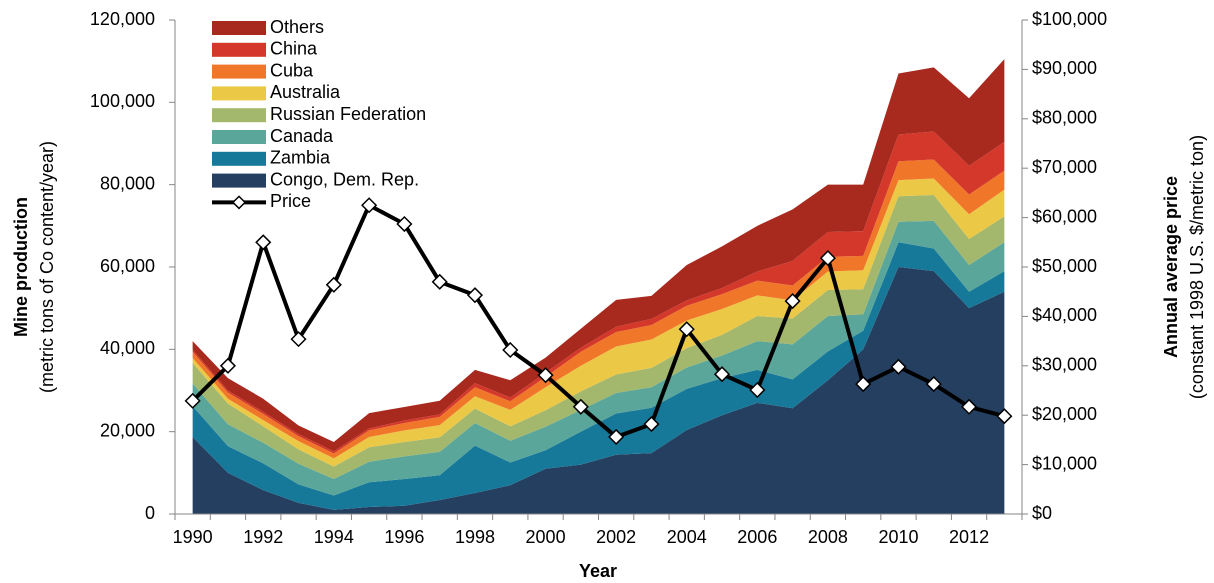 Image resolution: width=1214 pixels, height=583 pixels. What do you see at coordinates (1064, 68) in the screenshot?
I see `y2-tick-label: $90,000` at bounding box center [1064, 68].